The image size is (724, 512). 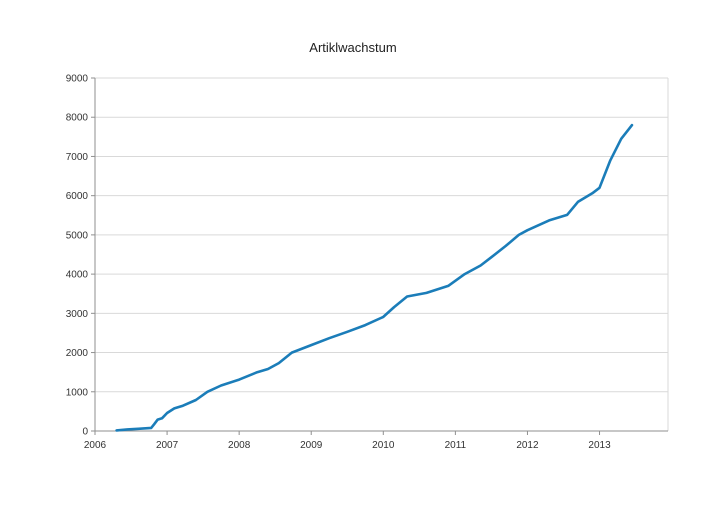 What do you see at coordinates (311, 445) in the screenshot?
I see `x-tick-label: 2009` at bounding box center [311, 445].